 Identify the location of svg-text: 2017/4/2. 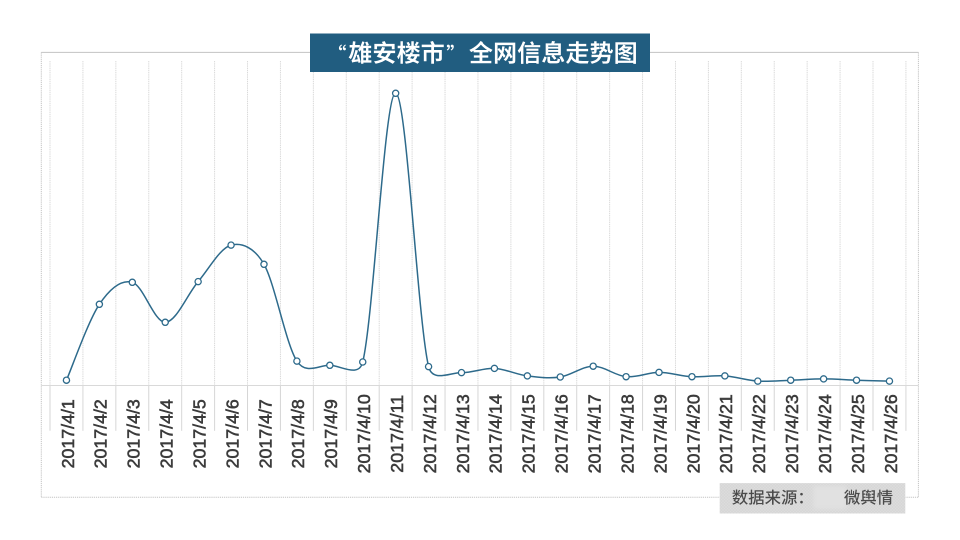
(101, 433).